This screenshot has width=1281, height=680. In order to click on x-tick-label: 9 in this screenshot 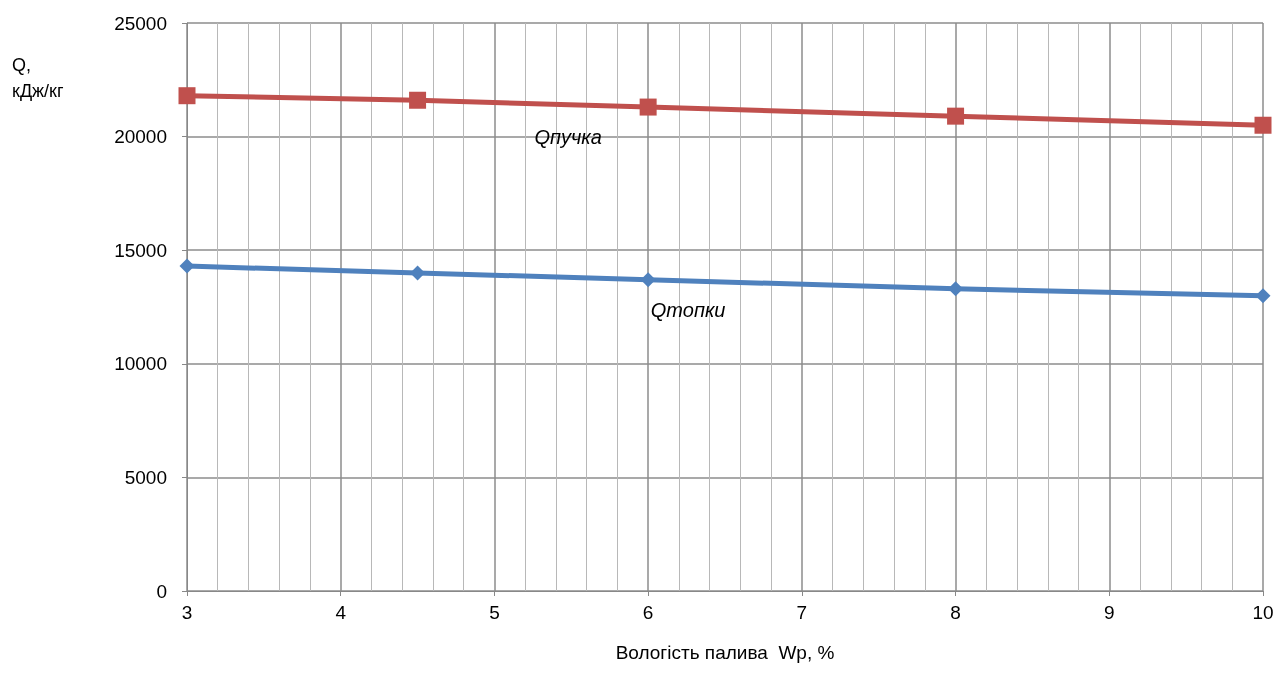, I will do `click(1109, 612)`.